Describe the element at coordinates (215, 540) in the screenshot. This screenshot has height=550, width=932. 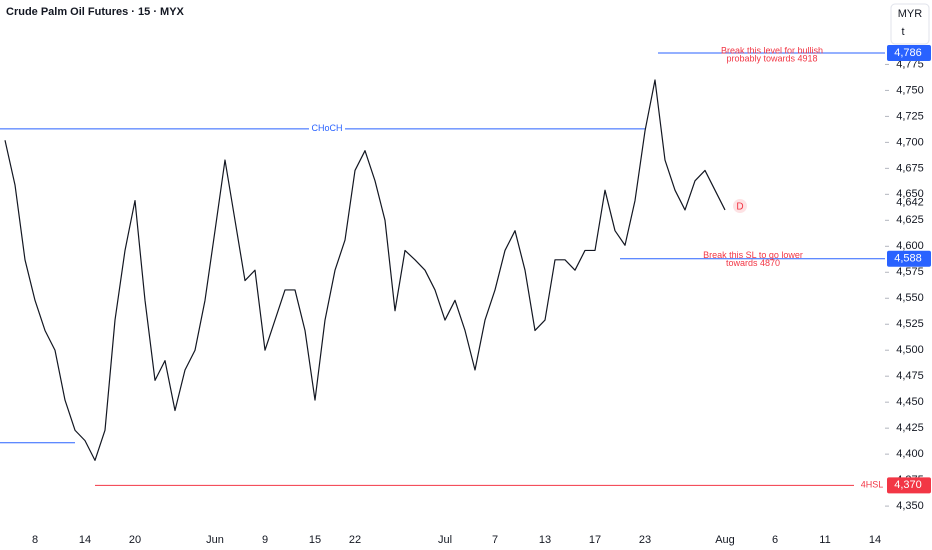
I see `x-tick-label: Jun` at that location.